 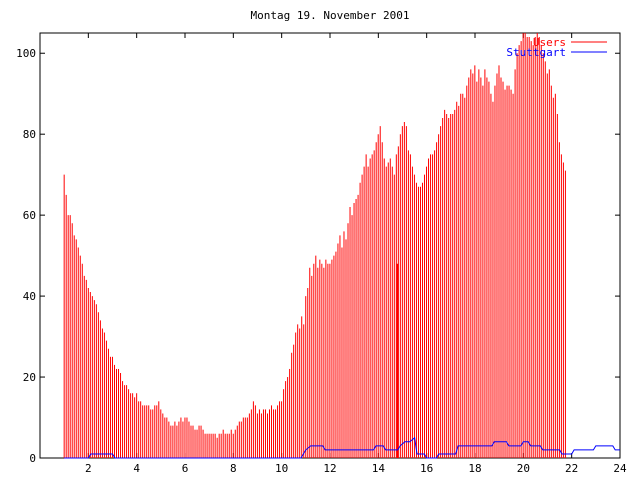 What do you see at coordinates (620, 468) in the screenshot?
I see `x-tick-label: 24` at bounding box center [620, 468].